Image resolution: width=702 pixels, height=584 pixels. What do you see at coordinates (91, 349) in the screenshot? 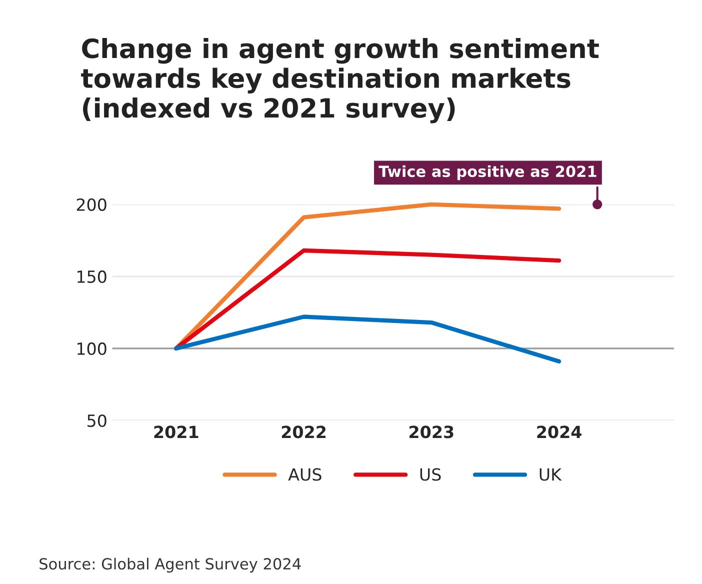
I see `y-tick-label: 100` at bounding box center [91, 349].